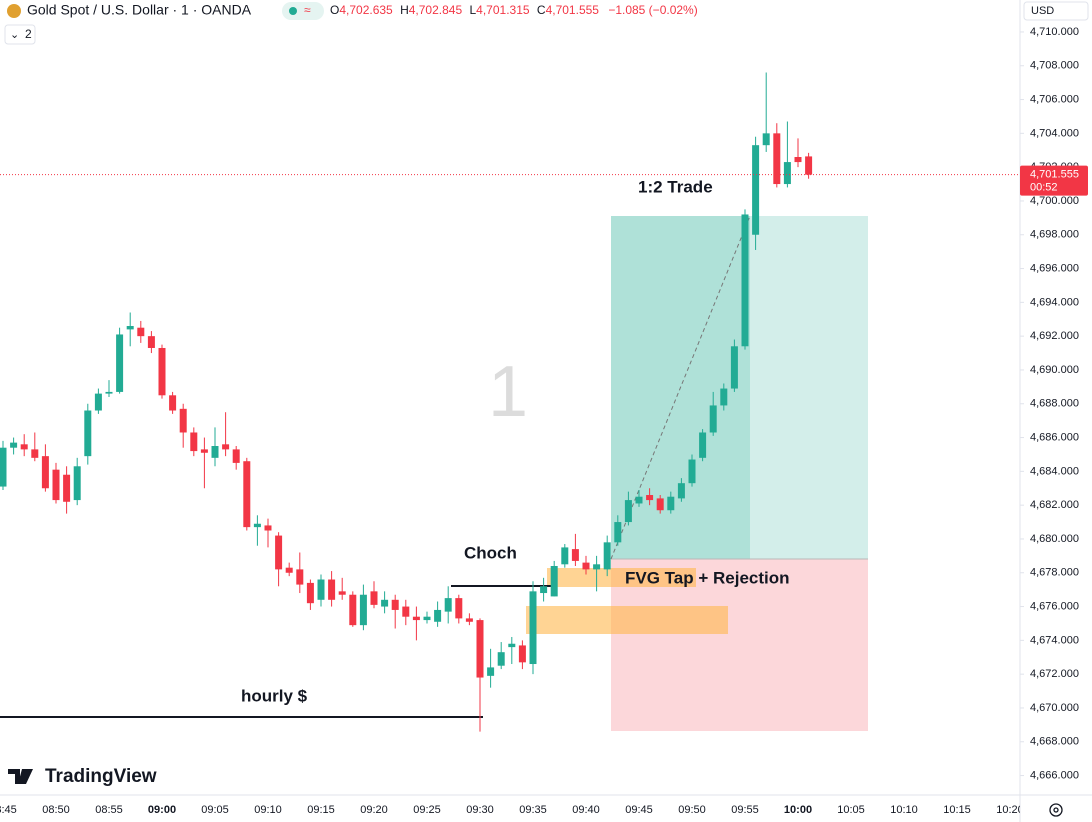  I want to click on symbol-title: Gold Spot / U.S. Dollar · 1 · OANDA, so click(139, 10).